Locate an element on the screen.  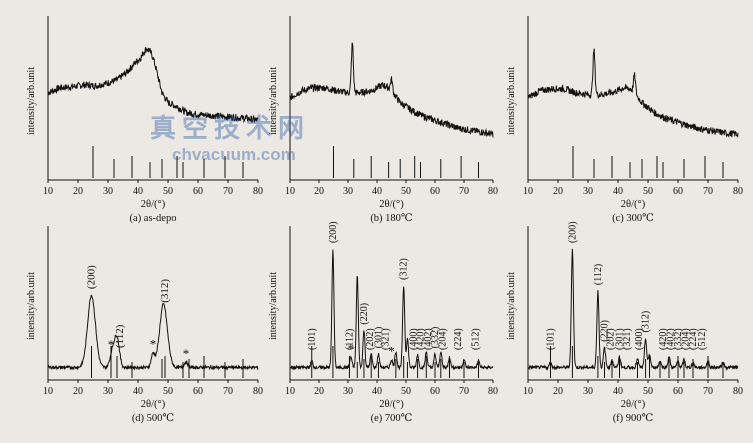
panel-caption: (c) 300℃ is located at coordinates (633, 218).